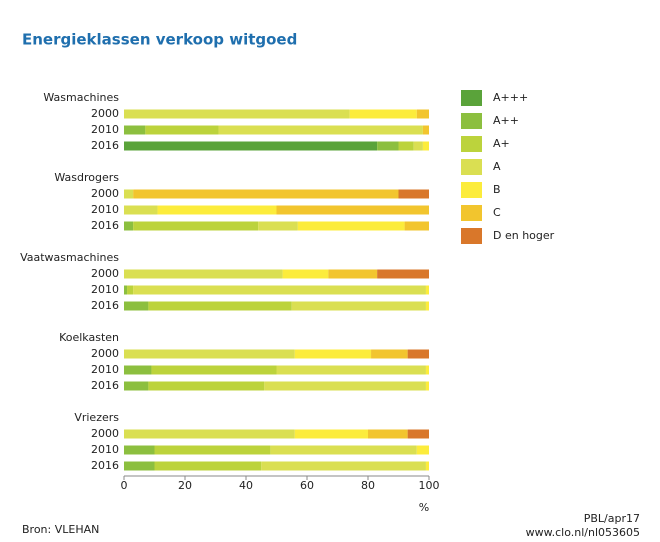  Describe the element at coordinates (497, 212) in the screenshot. I see `legend-label: C` at that location.